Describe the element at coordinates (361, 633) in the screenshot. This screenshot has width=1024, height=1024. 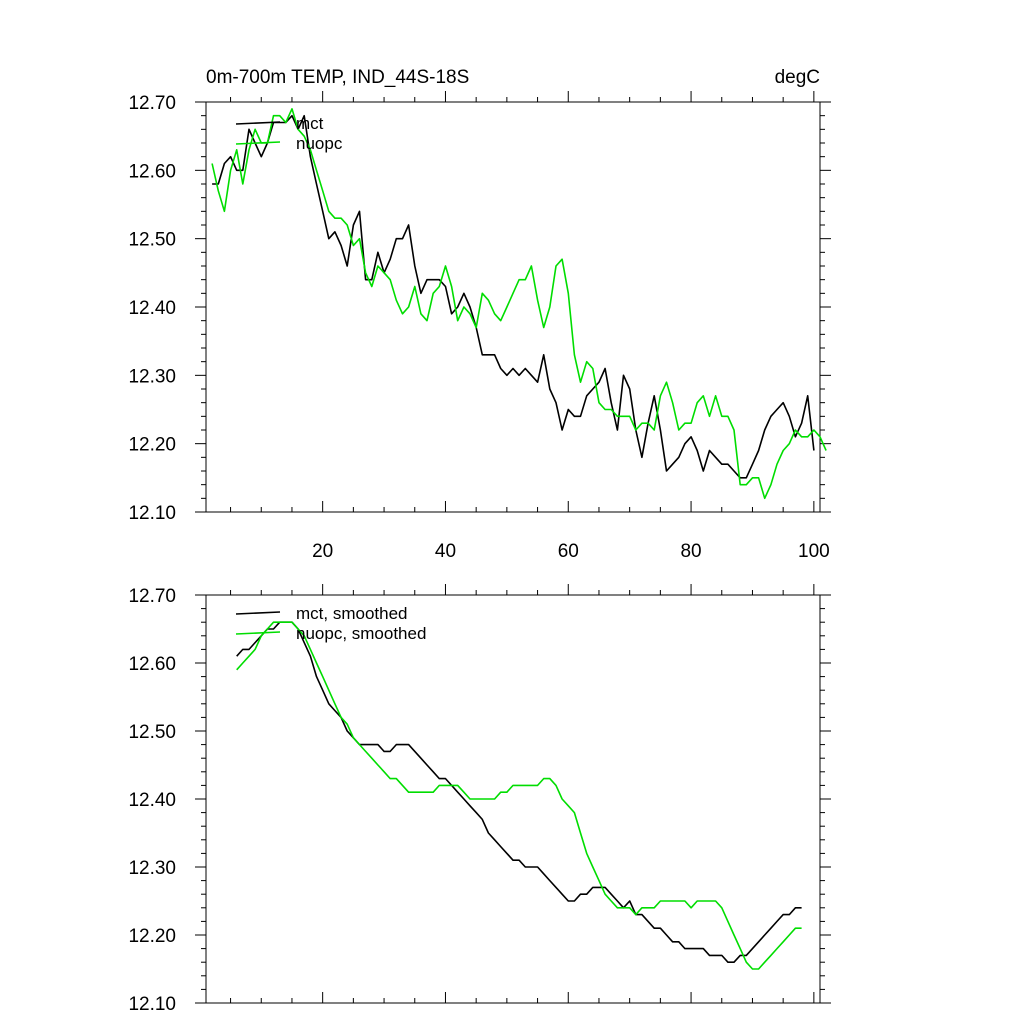
I see `legend-label: nuopc, smoothed` at that location.